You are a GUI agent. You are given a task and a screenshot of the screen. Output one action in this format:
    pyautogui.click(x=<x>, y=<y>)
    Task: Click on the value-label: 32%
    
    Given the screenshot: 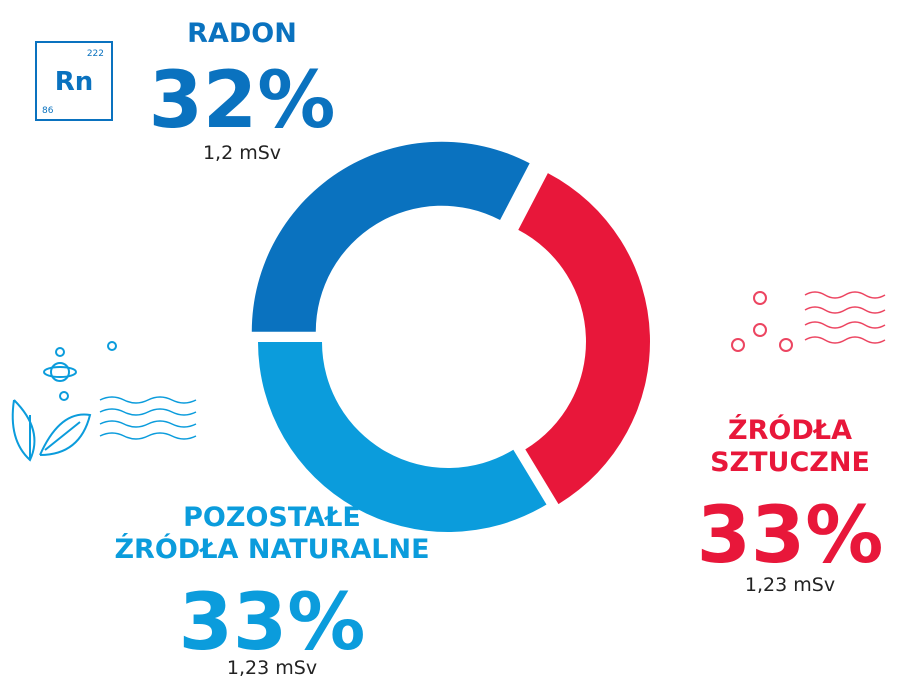 What is the action you would take?
    pyautogui.click(x=242, y=101)
    